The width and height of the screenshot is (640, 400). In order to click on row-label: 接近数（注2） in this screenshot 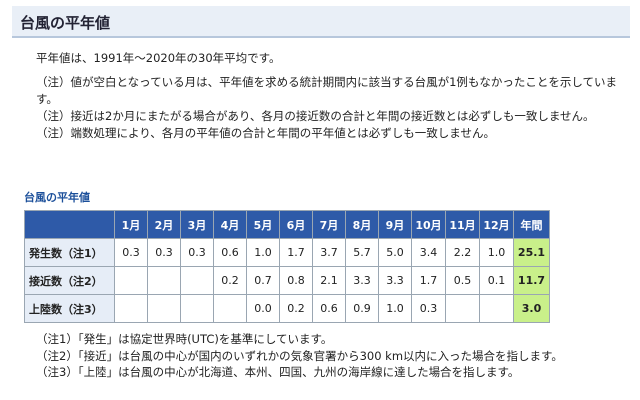, I will do `click(69, 280)`.